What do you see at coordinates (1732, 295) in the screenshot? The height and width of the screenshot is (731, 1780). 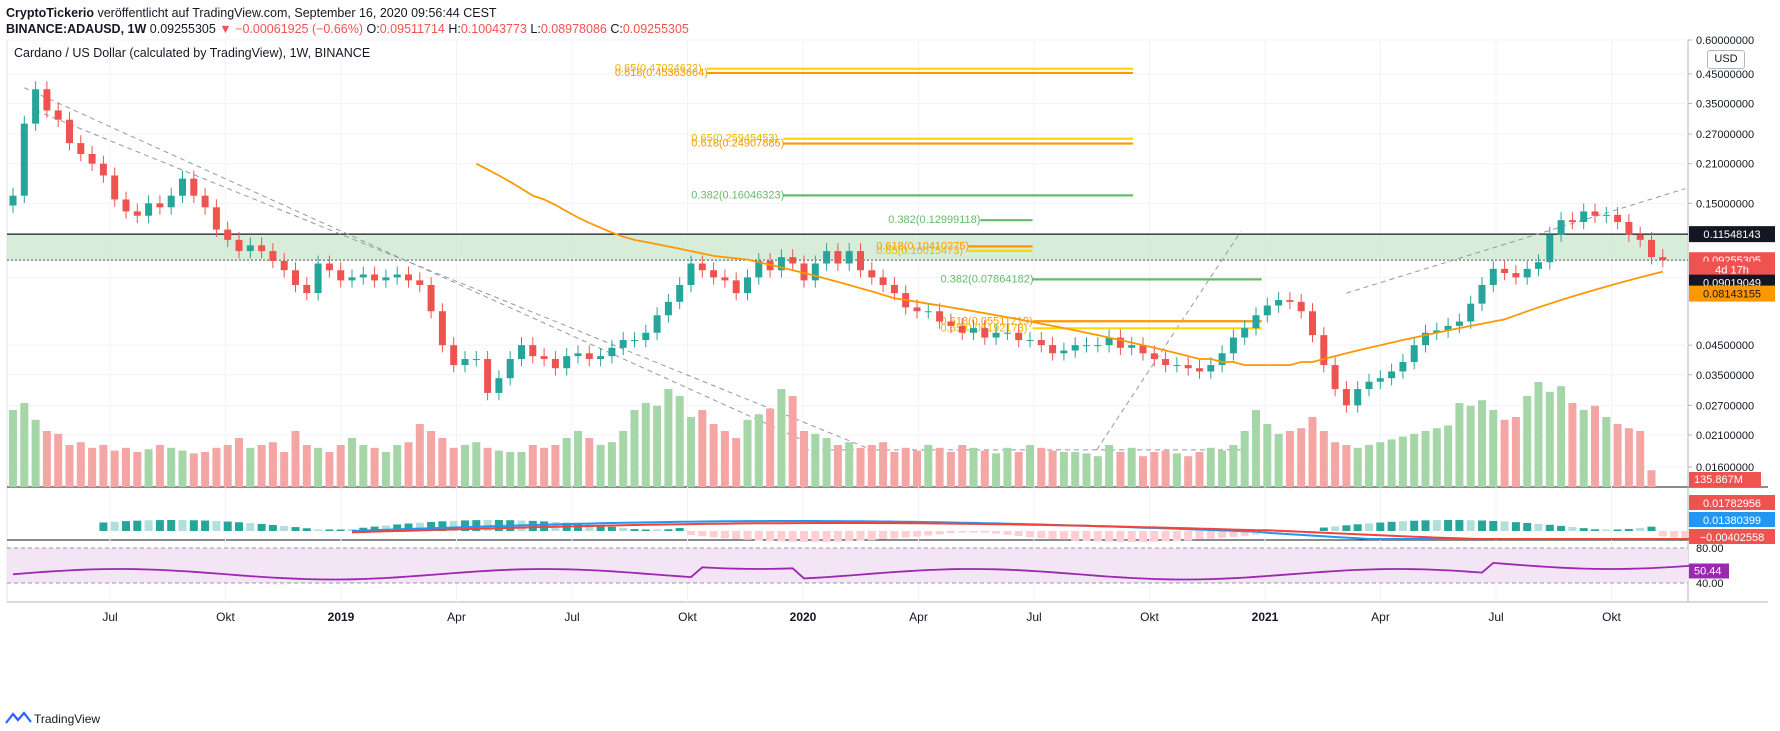 I see `price-axis-badge-label: 0.08143155` at bounding box center [1732, 295].